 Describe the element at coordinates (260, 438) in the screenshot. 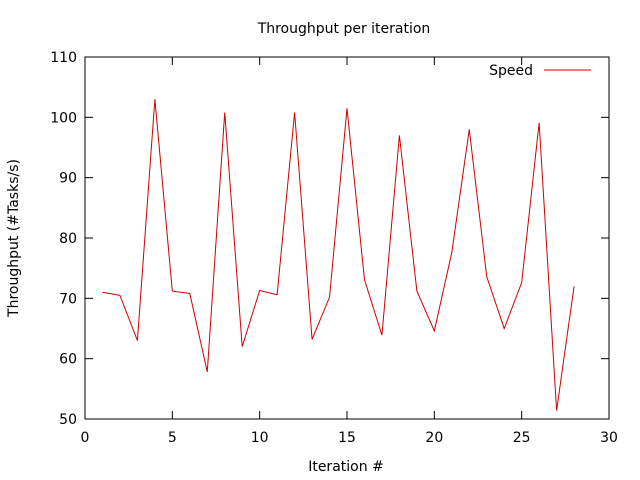

I see `x-tick-label: 10` at that location.